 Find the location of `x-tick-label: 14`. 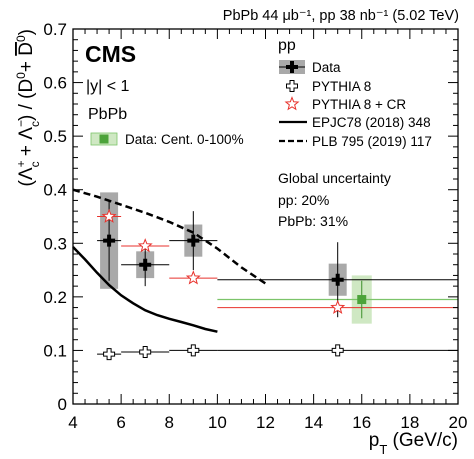

x-tick-label: 14 is located at coordinates (313, 422).